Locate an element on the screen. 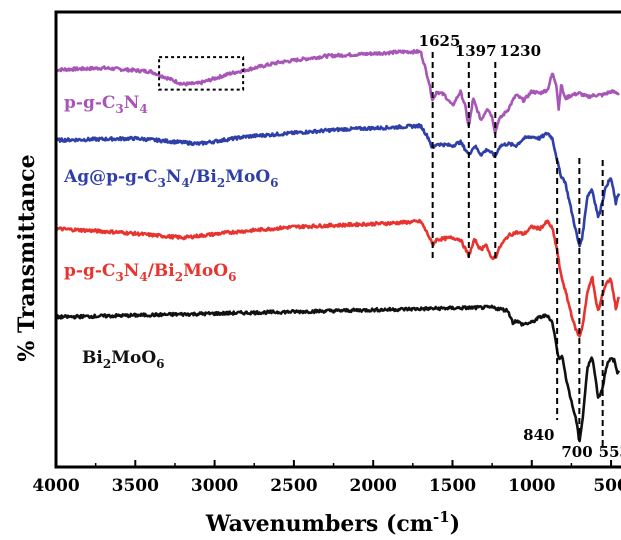  x-tick-label: 2500 is located at coordinates (293, 486).